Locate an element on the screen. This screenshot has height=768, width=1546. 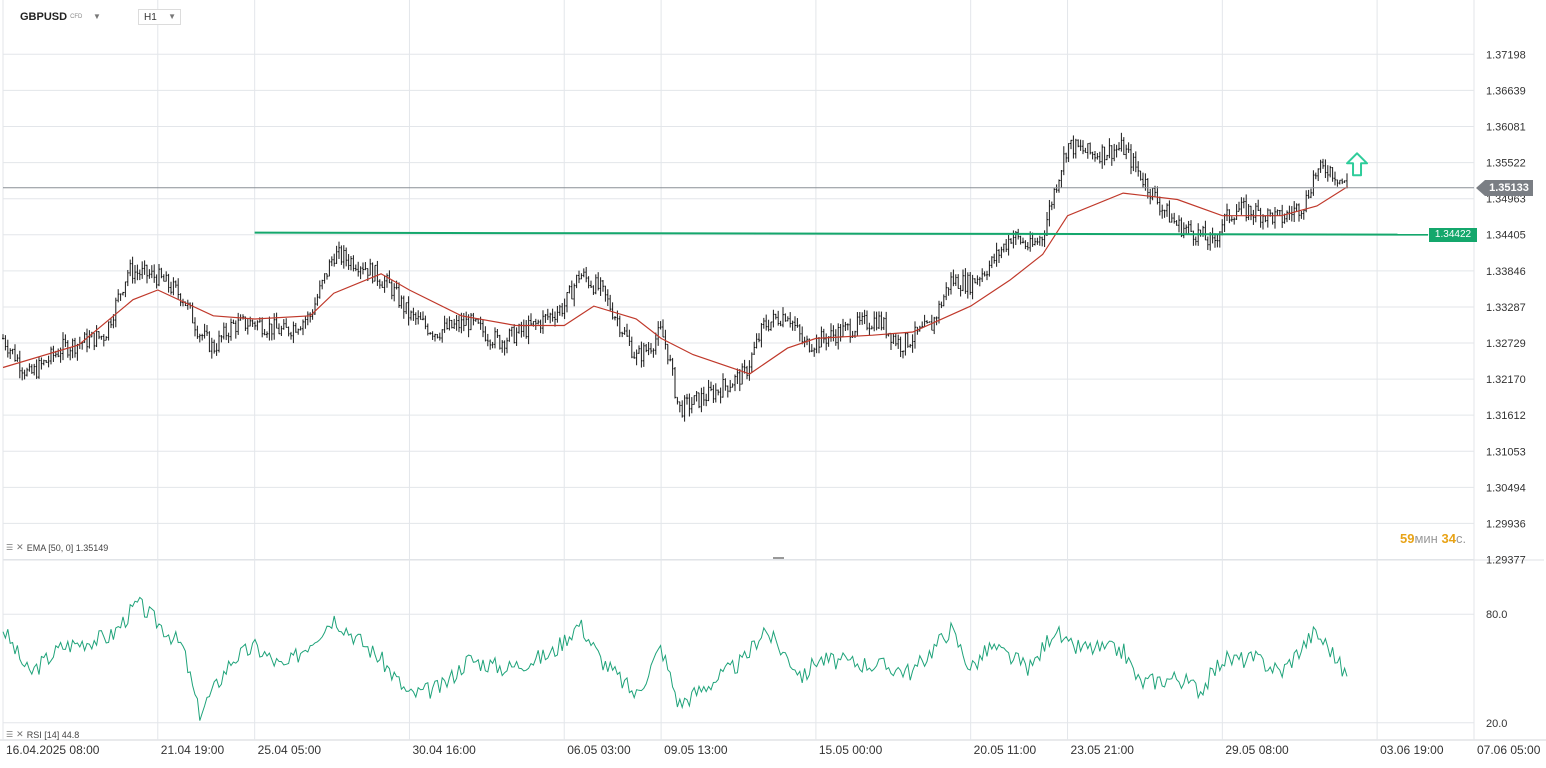
ema-legend: ☰ ✕ EMA [50, 0] 1.35149 is located at coordinates (57, 547).